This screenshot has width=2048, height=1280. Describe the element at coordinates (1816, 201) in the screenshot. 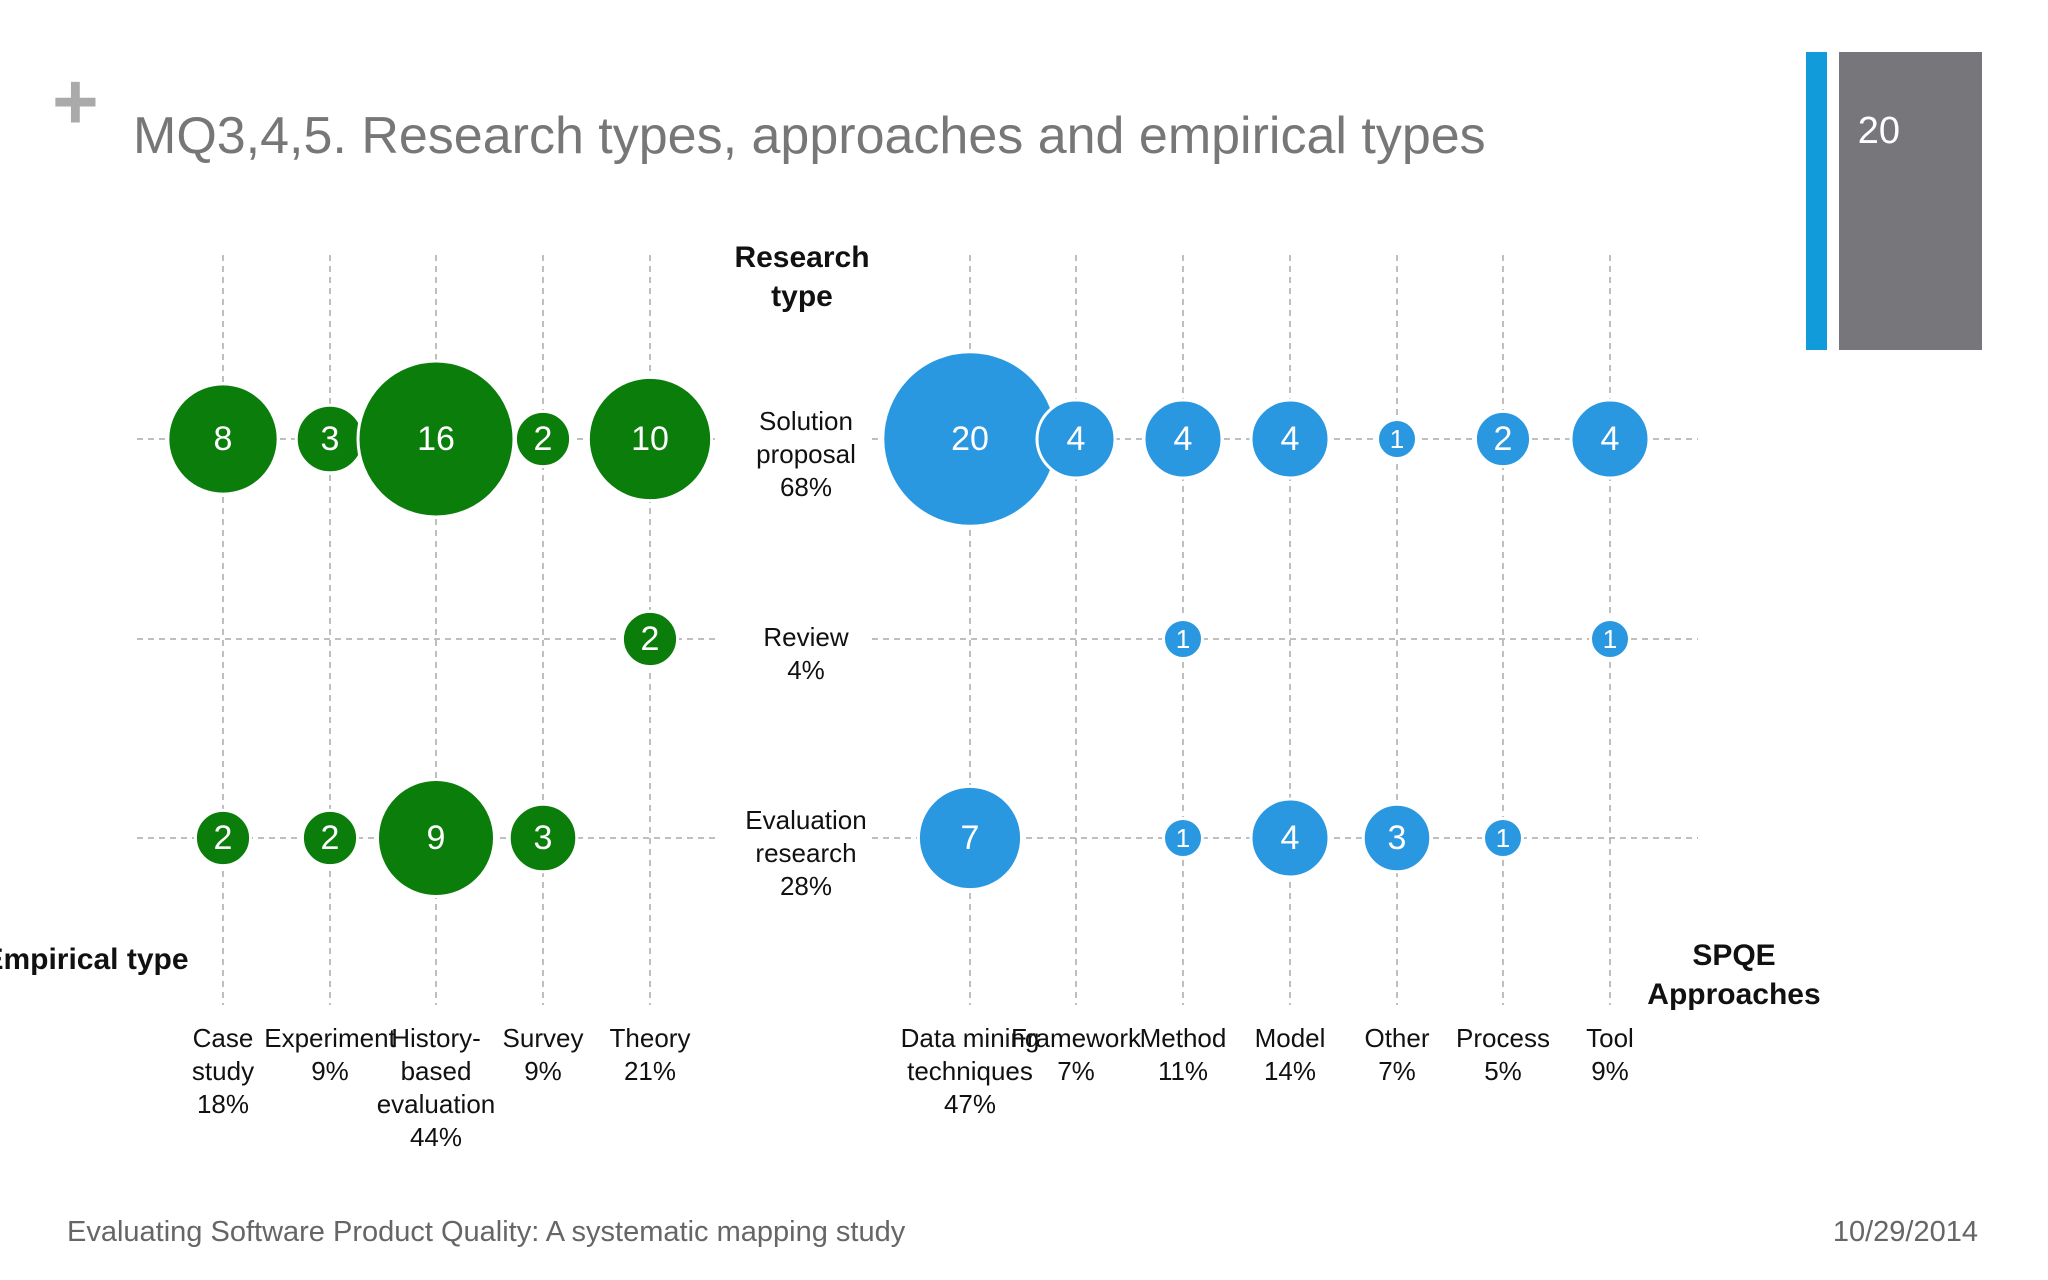

I see `accent-bar` at that location.